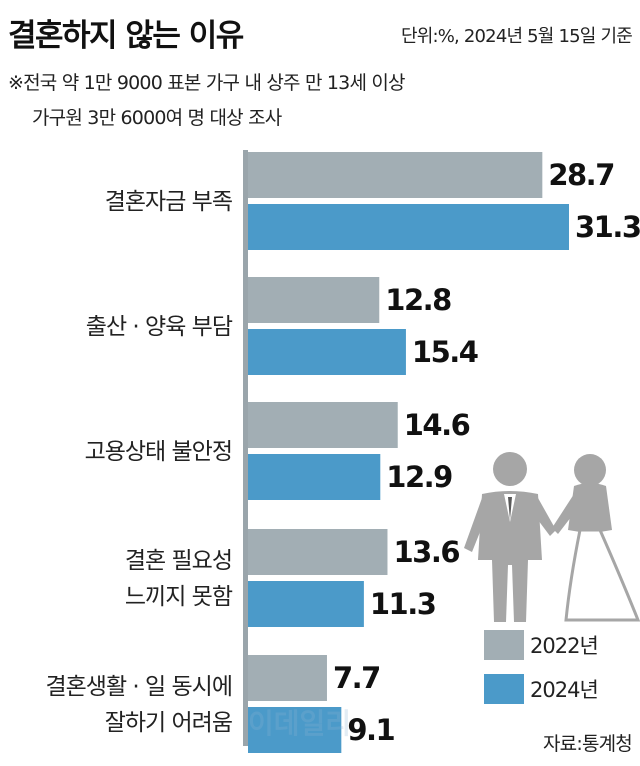 The width and height of the screenshot is (640, 766). Describe the element at coordinates (159, 327) in the screenshot. I see `category-label: 출산 · 양육 부담` at that location.